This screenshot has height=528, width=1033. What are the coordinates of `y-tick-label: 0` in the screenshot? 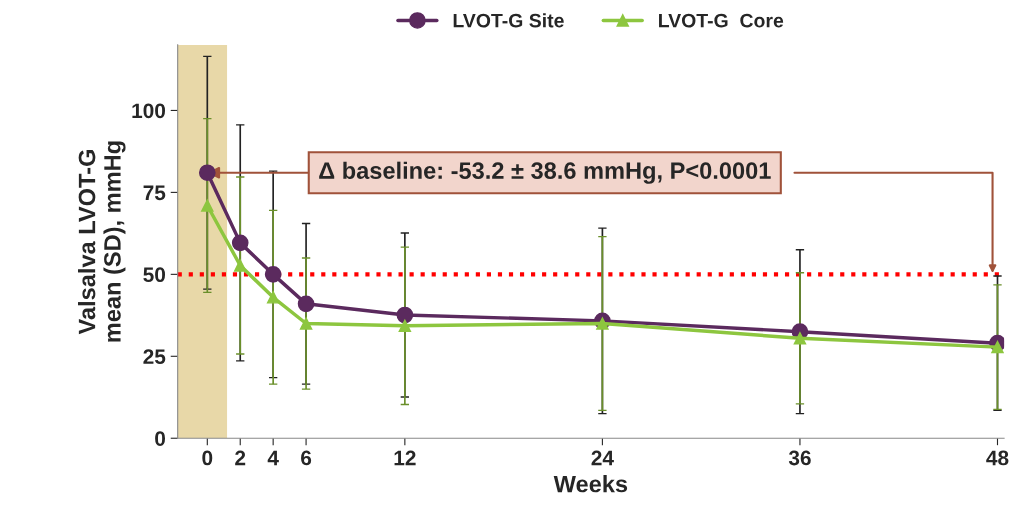 It's located at (160, 438).